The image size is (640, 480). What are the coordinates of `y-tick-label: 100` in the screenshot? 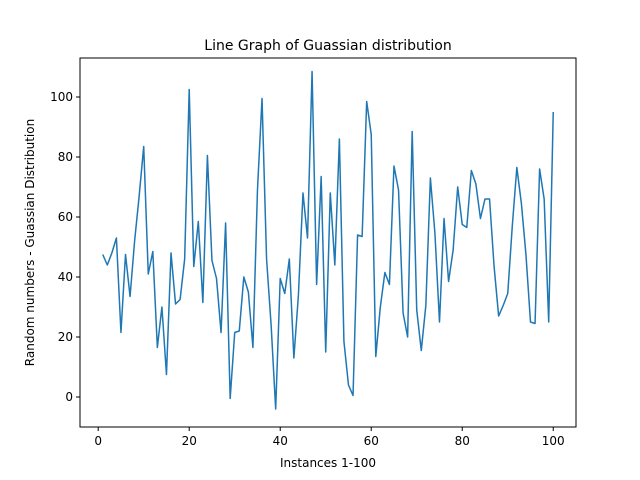 It's located at (61, 97).